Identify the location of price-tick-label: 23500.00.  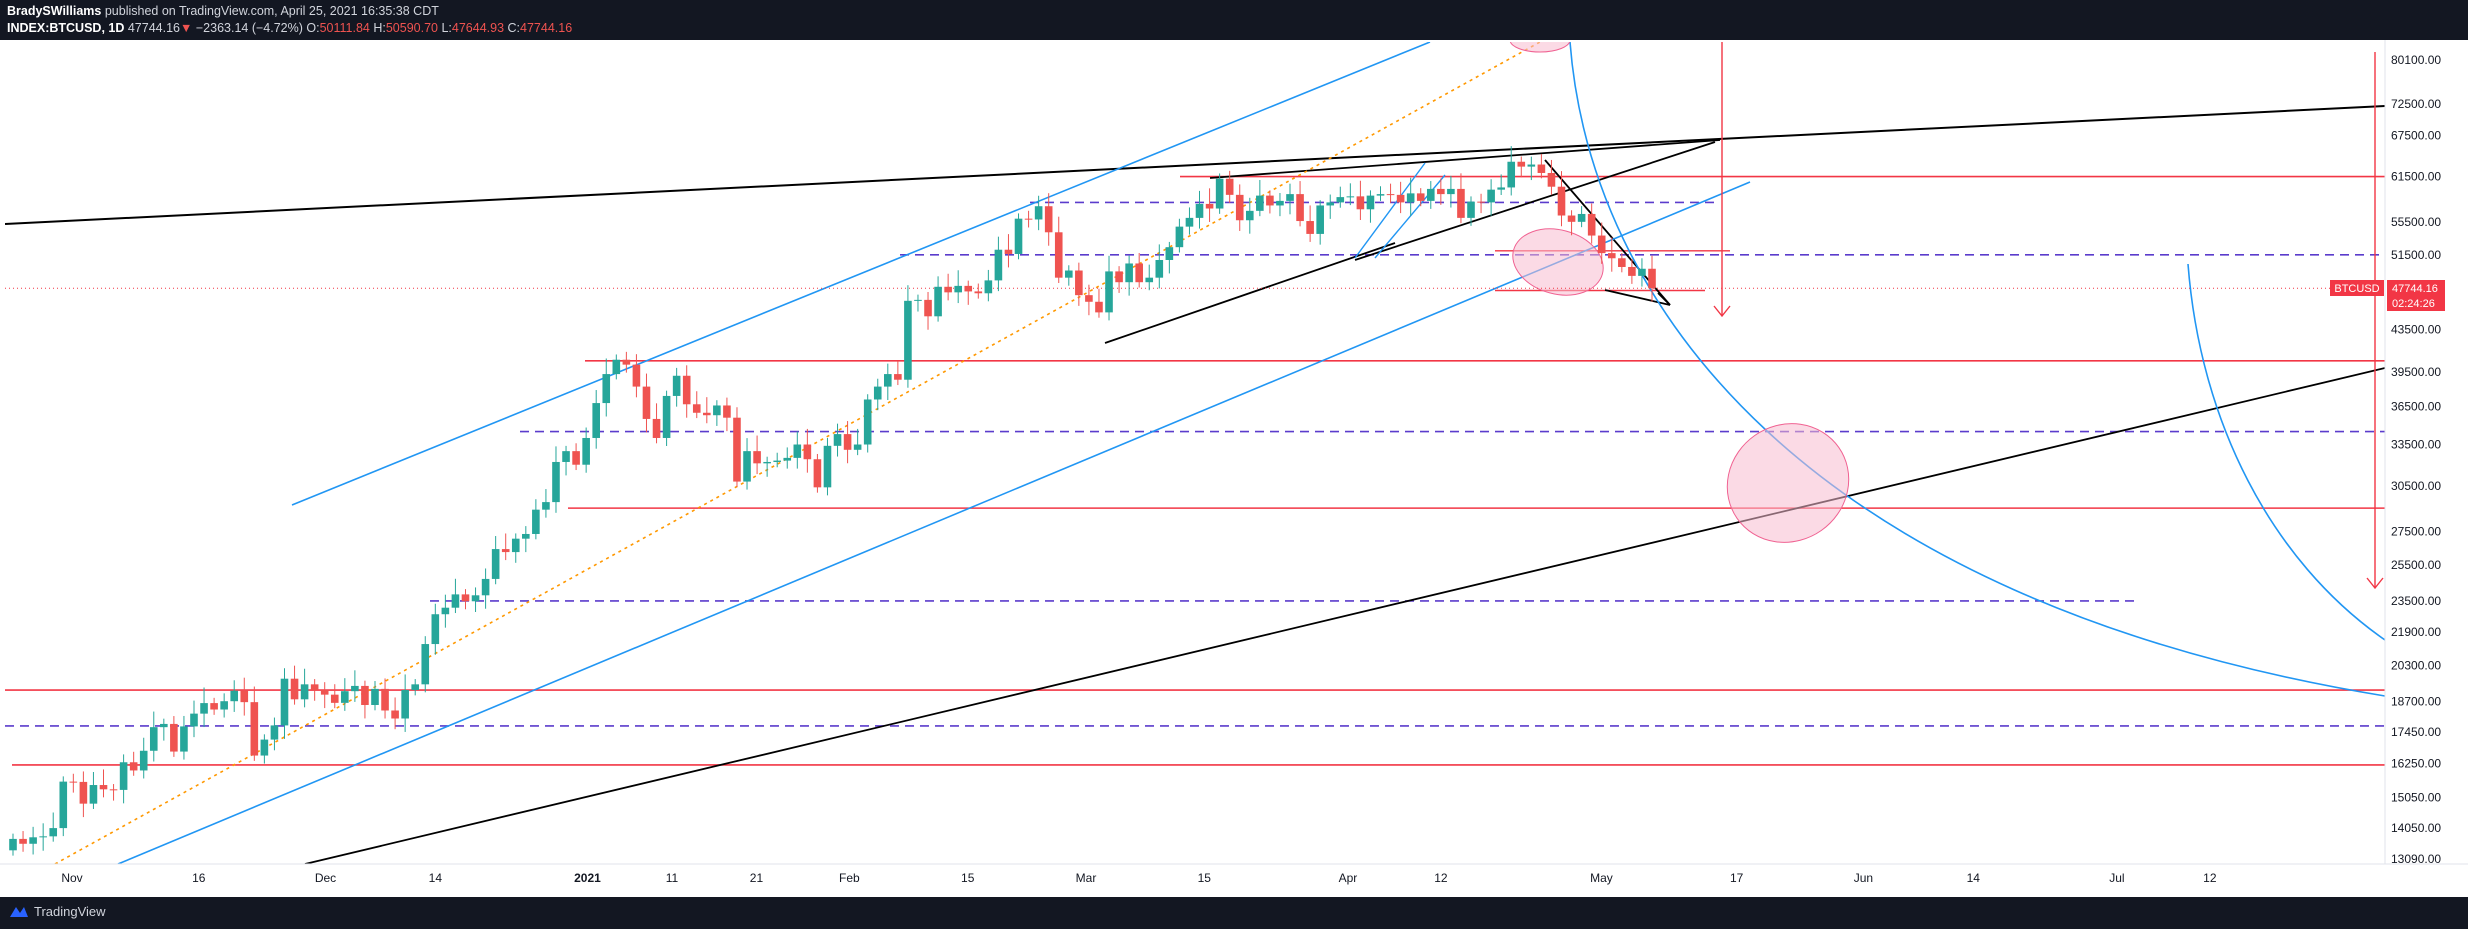
(2416, 601).